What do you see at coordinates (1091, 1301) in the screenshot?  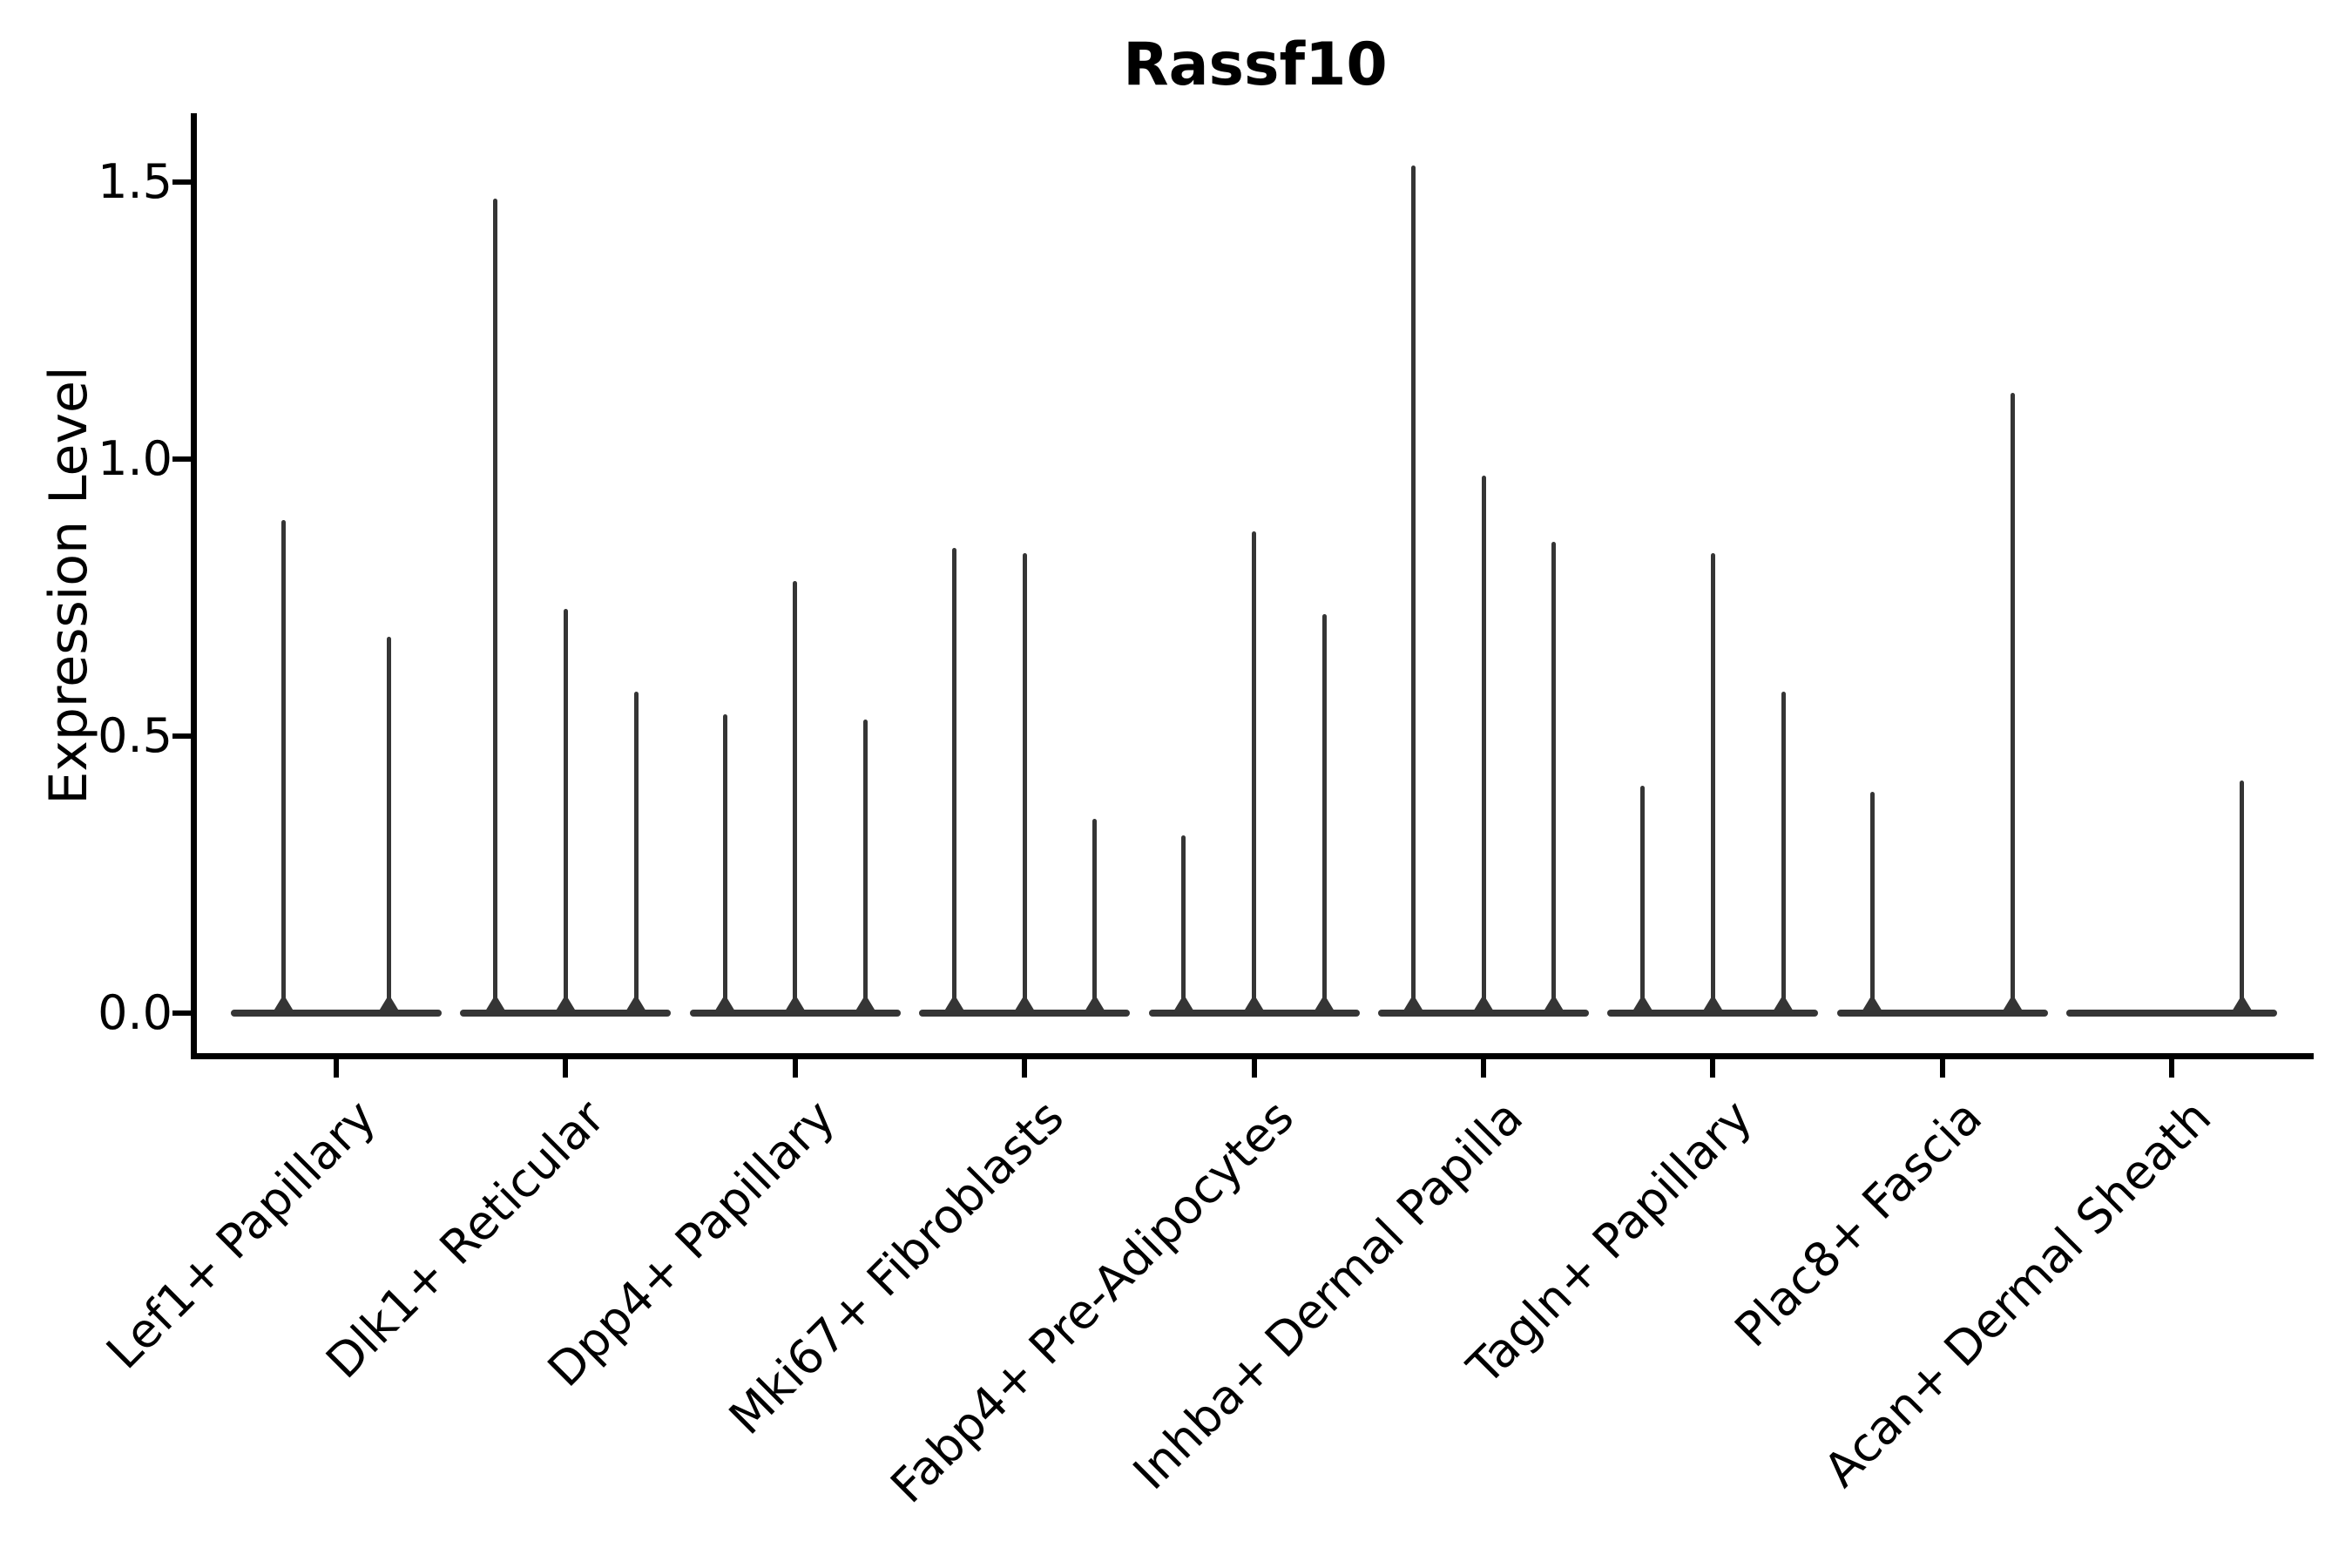 I see `x-tick-label: Fabp4+ Pre-Adipocytes` at bounding box center [1091, 1301].